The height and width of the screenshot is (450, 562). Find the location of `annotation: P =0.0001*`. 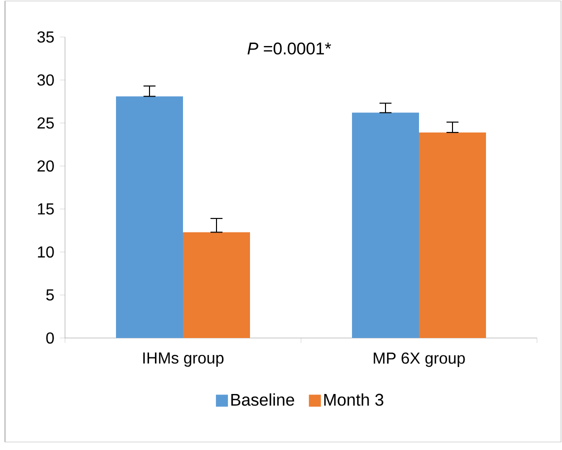

annotation: P =0.0001* is located at coordinates (290, 48).